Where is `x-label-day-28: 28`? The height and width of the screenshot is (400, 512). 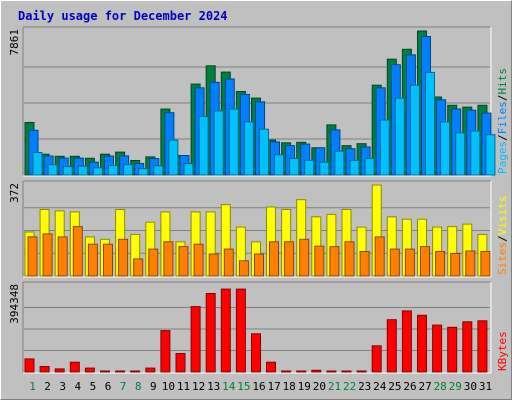 x-label-day-28: 28 is located at coordinates (440, 386).